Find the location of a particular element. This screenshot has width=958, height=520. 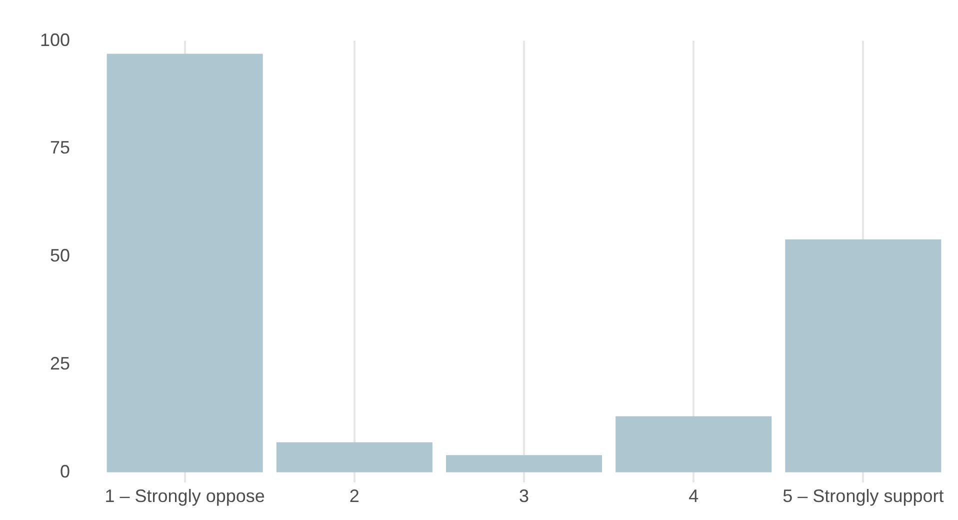

y-tick-label: 75 is located at coordinates (60, 148).